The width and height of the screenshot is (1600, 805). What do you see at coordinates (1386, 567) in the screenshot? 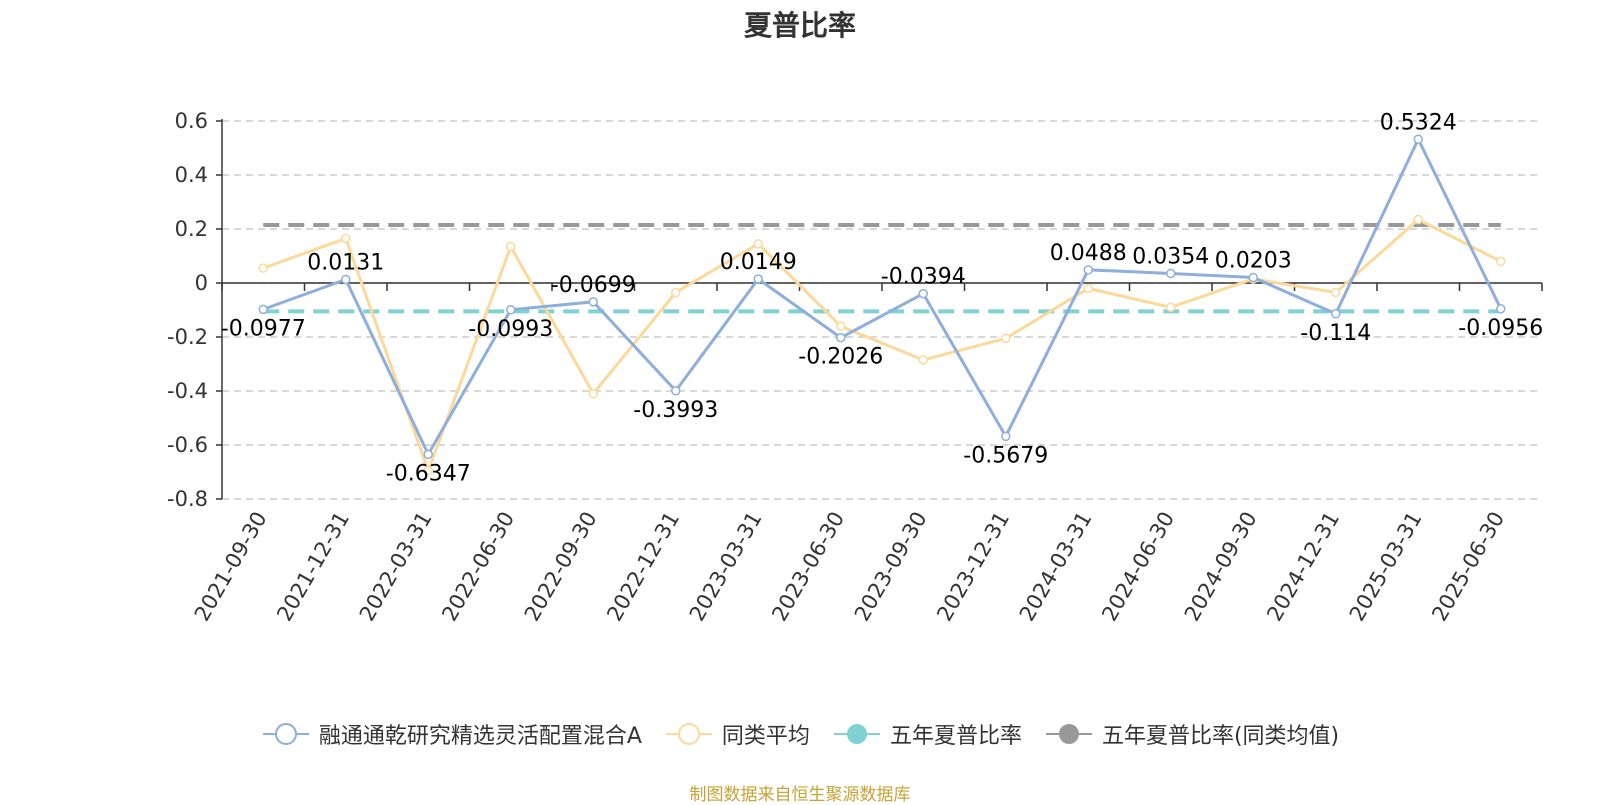
I see `x-tick-label: 2025-03-31` at bounding box center [1386, 567].